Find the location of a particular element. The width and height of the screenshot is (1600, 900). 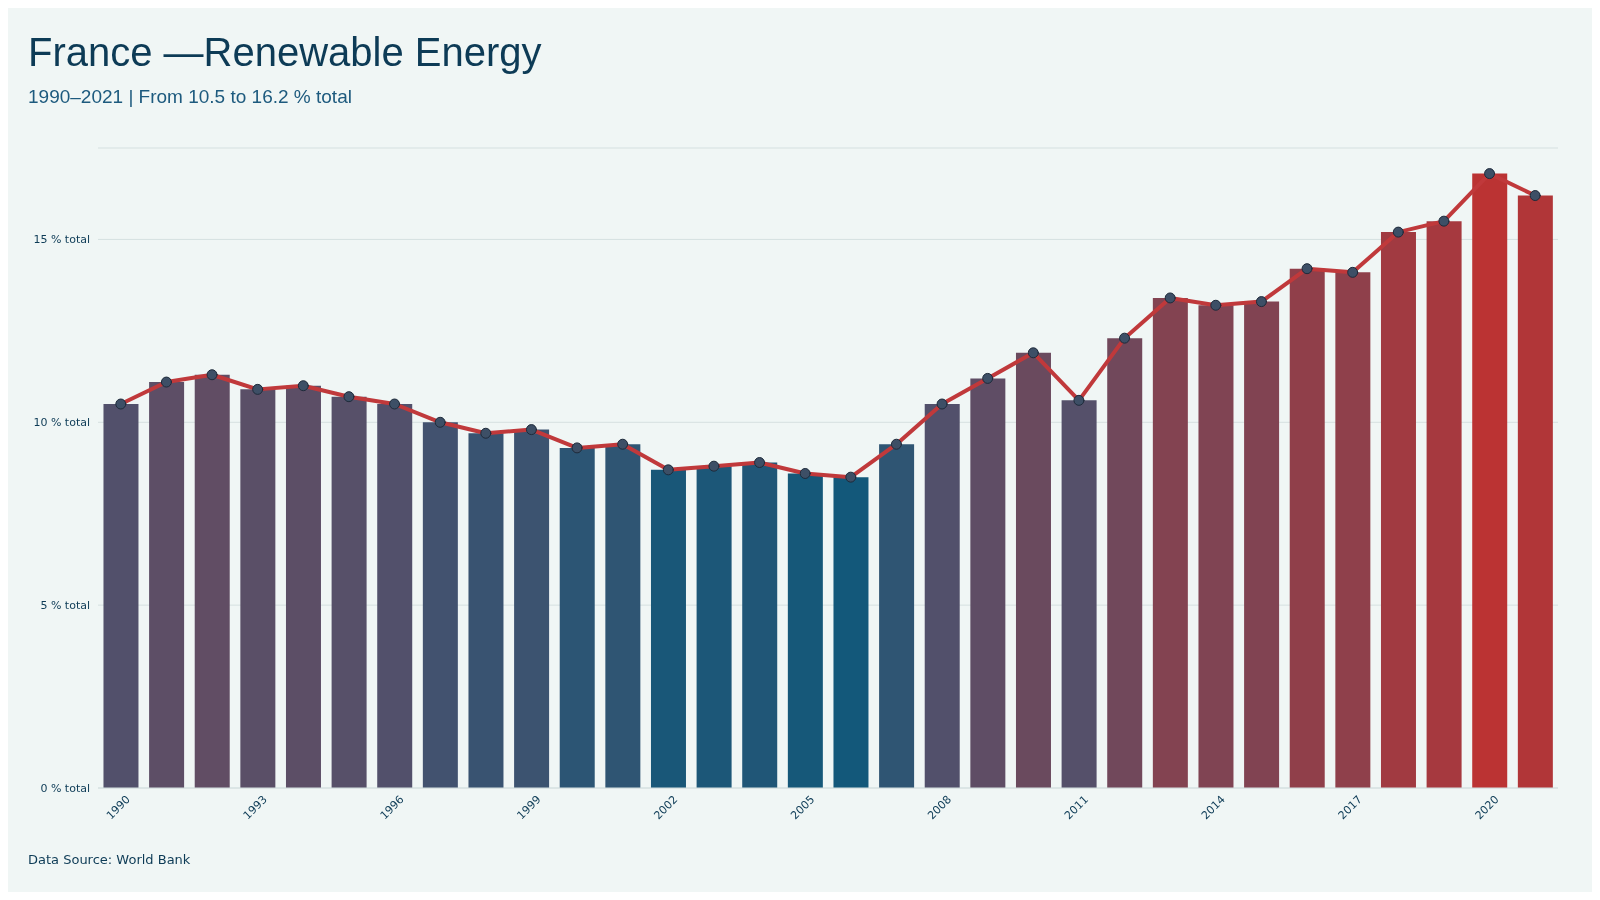

chart-title: France —Renewable Energy is located at coordinates (285, 52).